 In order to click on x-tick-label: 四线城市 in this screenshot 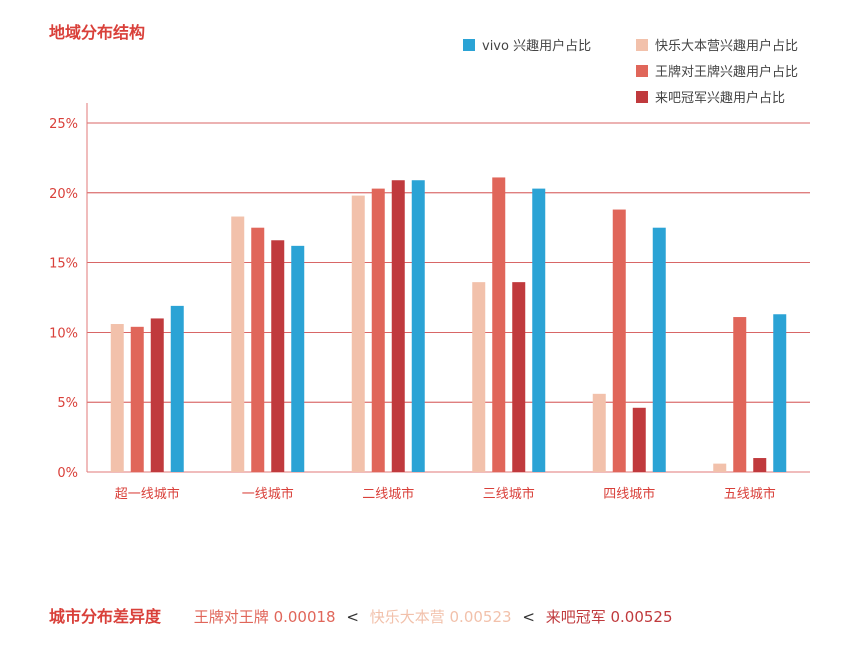, I will do `click(629, 494)`.